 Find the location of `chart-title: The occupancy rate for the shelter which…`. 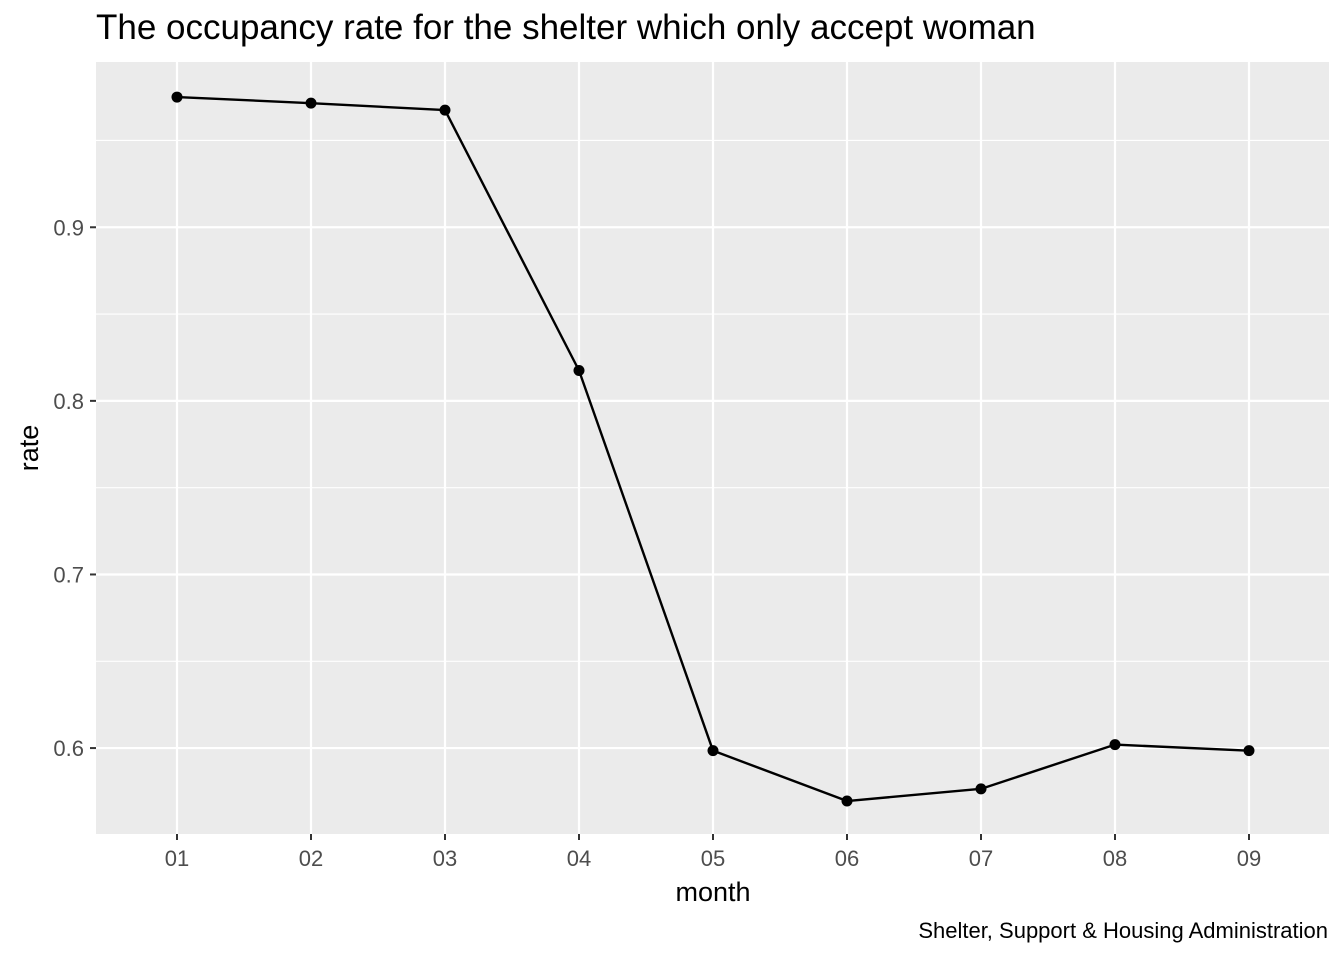

chart-title: The occupancy rate for the shelter which… is located at coordinates (566, 27).